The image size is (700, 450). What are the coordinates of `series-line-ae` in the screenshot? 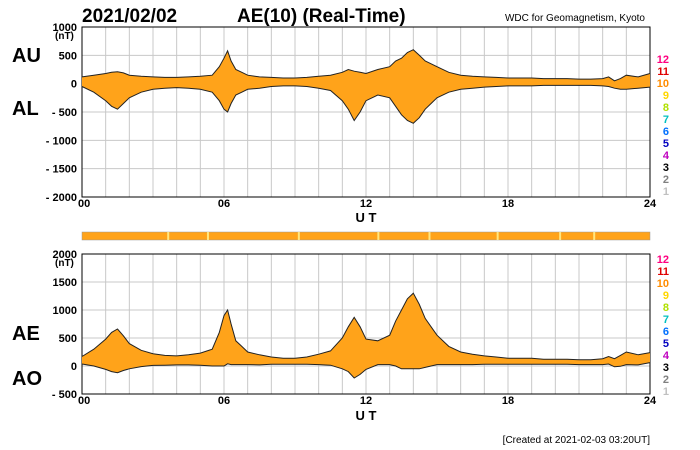 It's located at (366, 326).